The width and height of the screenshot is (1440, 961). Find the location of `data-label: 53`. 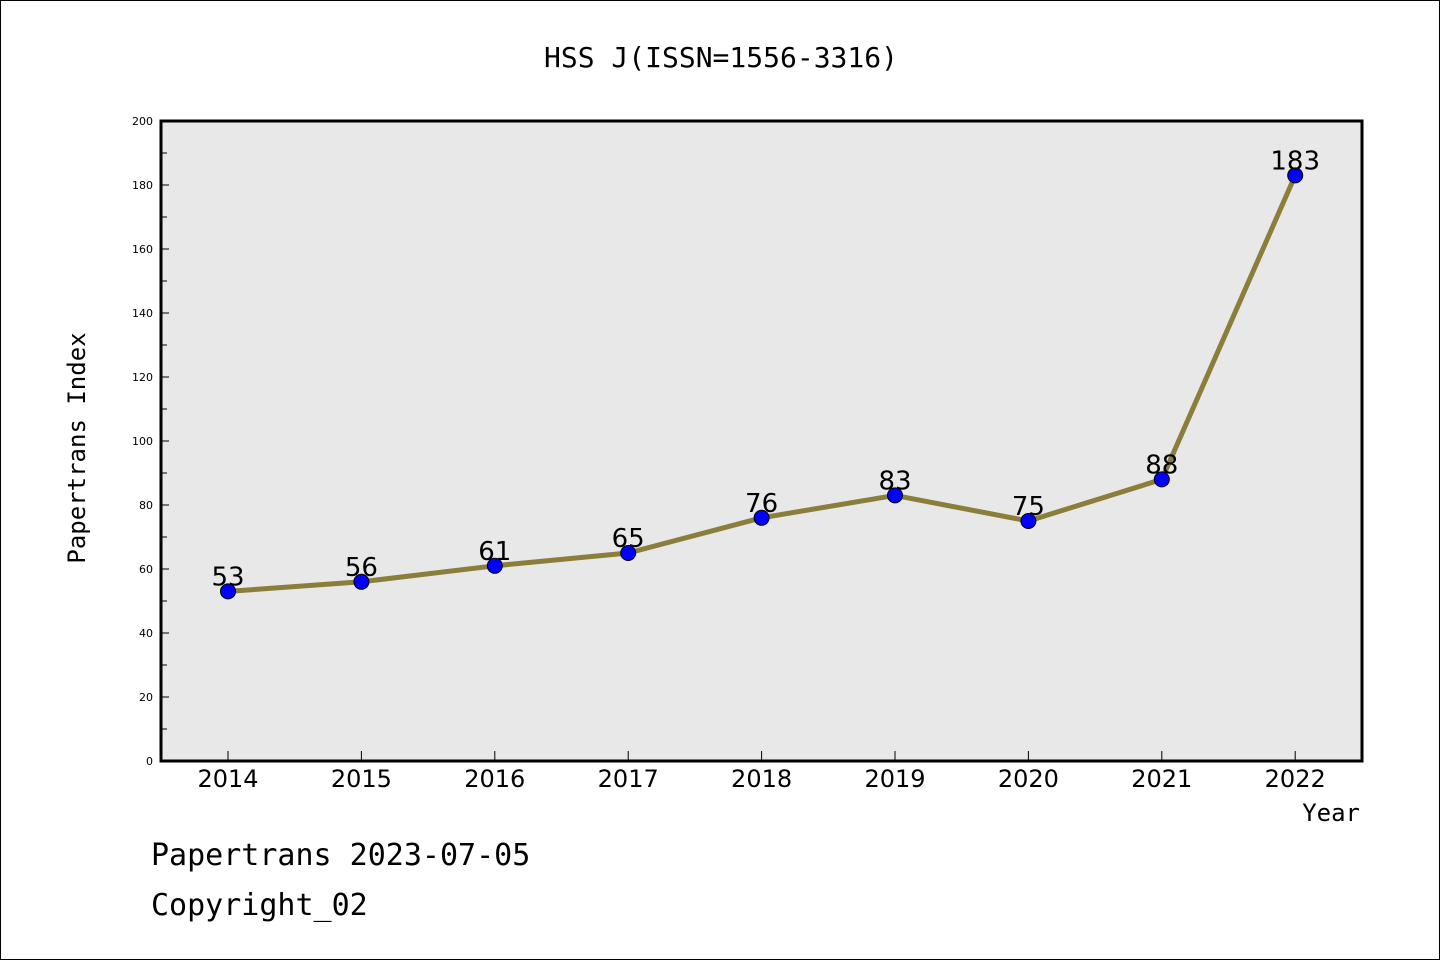

data-label: 53 is located at coordinates (227, 577).